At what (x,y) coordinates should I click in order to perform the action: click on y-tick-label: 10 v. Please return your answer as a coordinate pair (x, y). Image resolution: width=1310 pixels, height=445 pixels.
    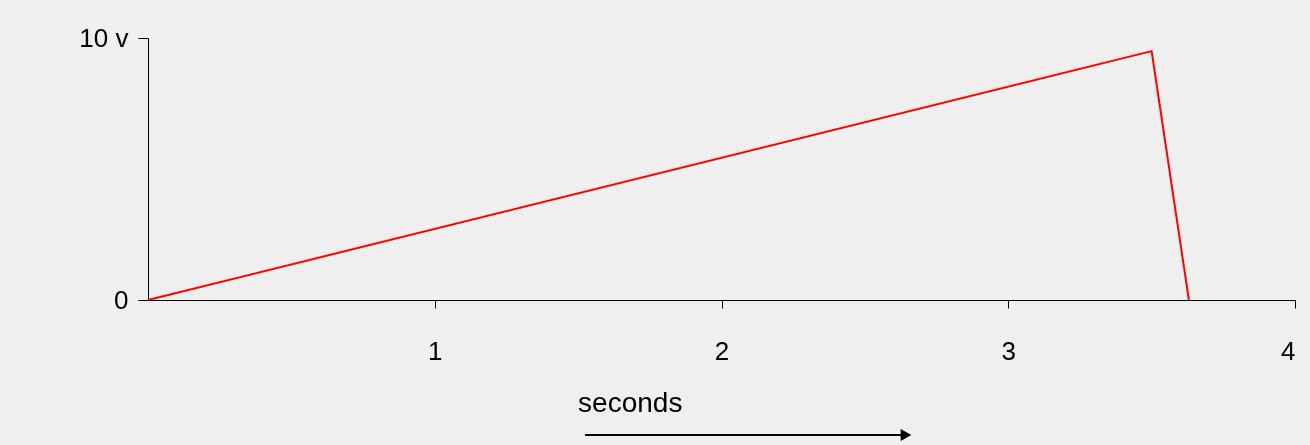
    Looking at the image, I should click on (104, 37).